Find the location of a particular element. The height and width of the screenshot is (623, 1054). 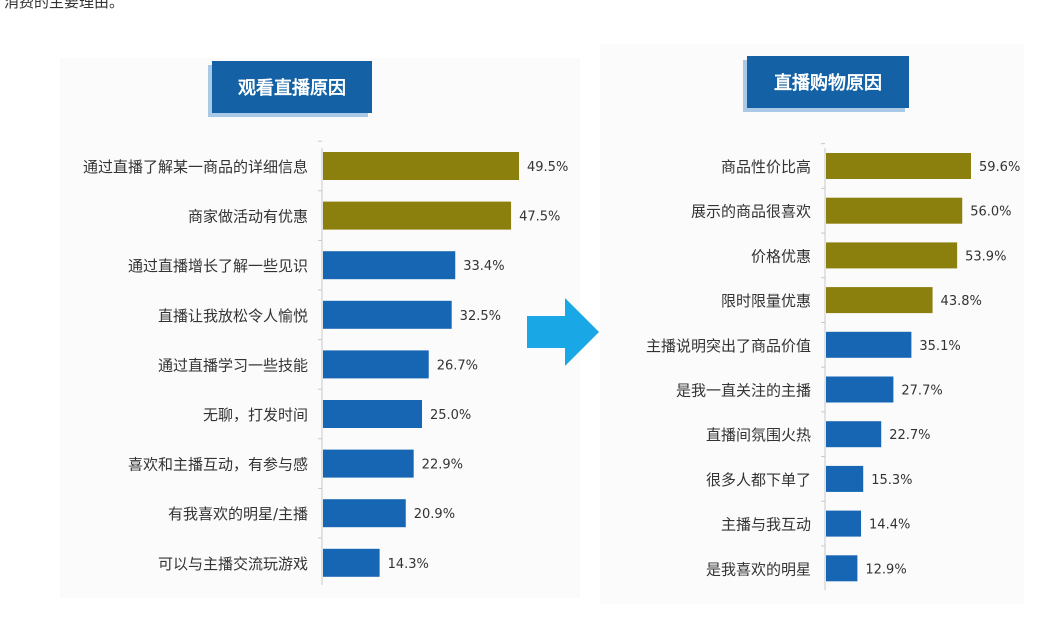

category-label: 直播让我放松令人愉悦 is located at coordinates (233, 316).